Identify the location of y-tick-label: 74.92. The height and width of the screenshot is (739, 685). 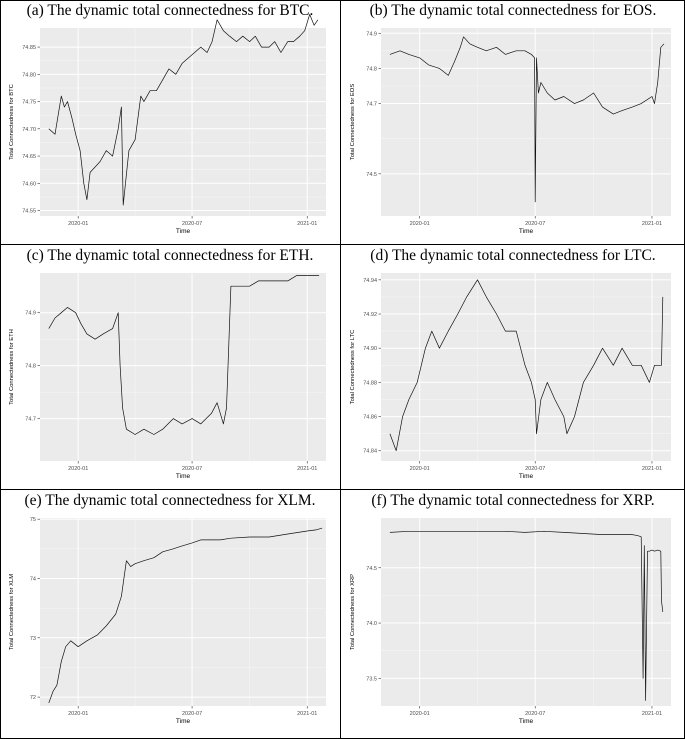
(370, 315).